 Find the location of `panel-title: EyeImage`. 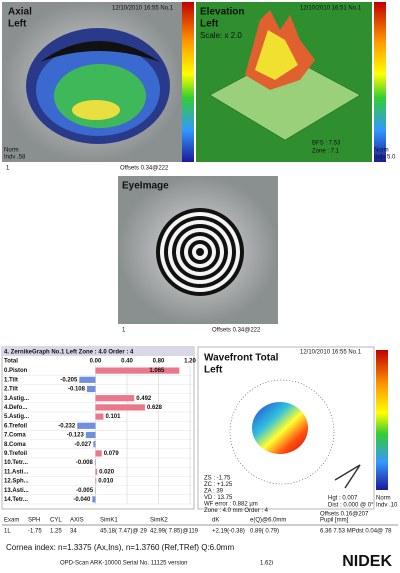

panel-title: EyeImage is located at coordinates (145, 186).